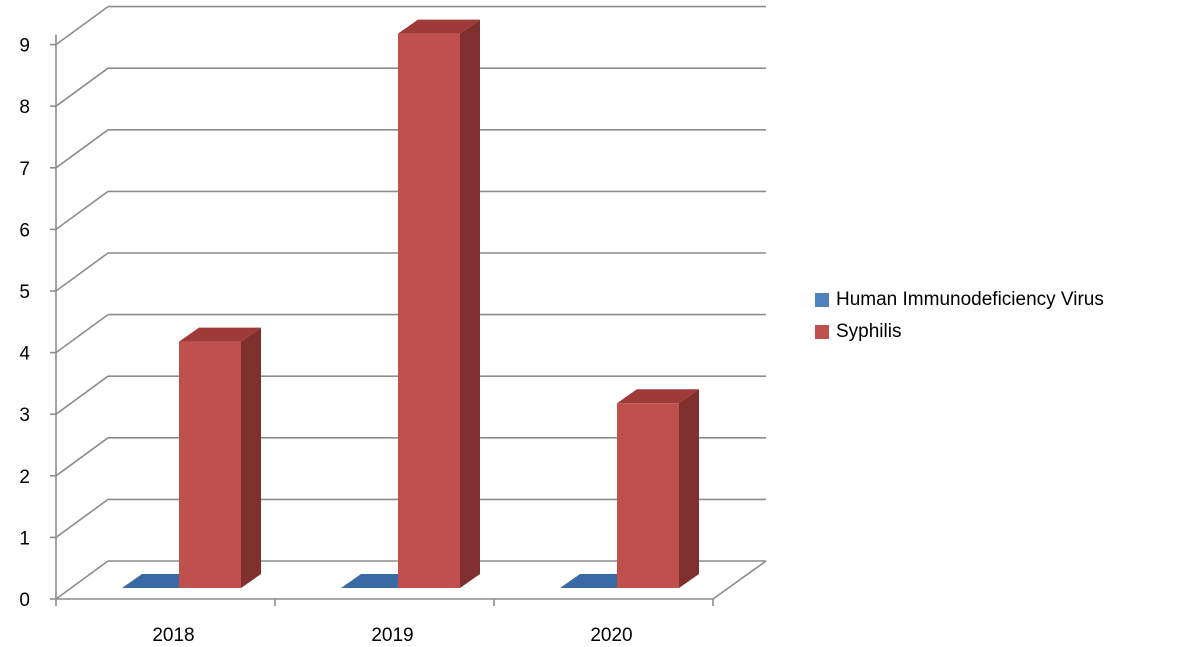  I want to click on legend: Human Immunodeficiency Virus Syphilis, so click(959, 316).